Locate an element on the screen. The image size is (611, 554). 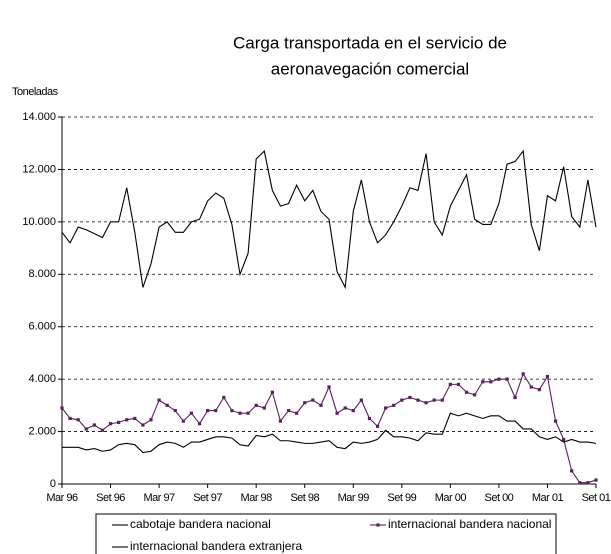
x-tick-label: Set 99 is located at coordinates (401, 498).